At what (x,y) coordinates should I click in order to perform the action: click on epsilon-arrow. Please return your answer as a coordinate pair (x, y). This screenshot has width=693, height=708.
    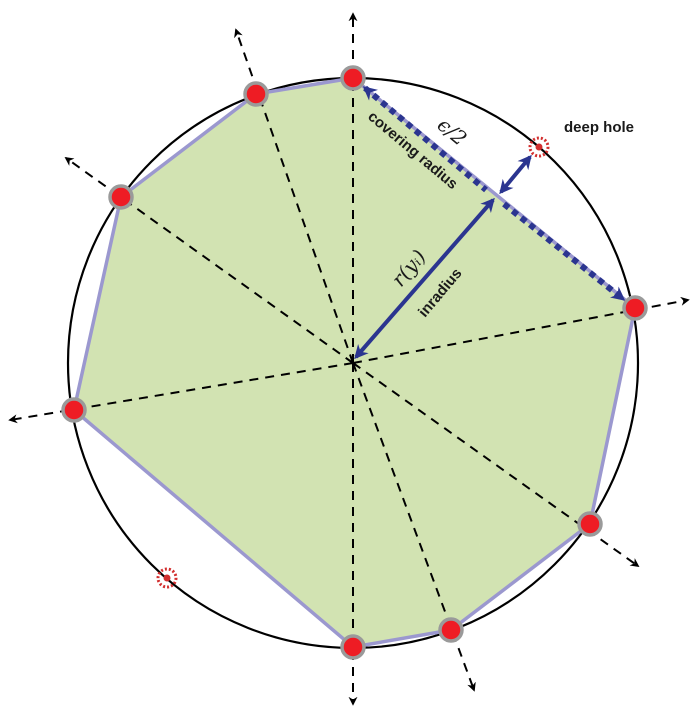
    Looking at the image, I should click on (515, 174).